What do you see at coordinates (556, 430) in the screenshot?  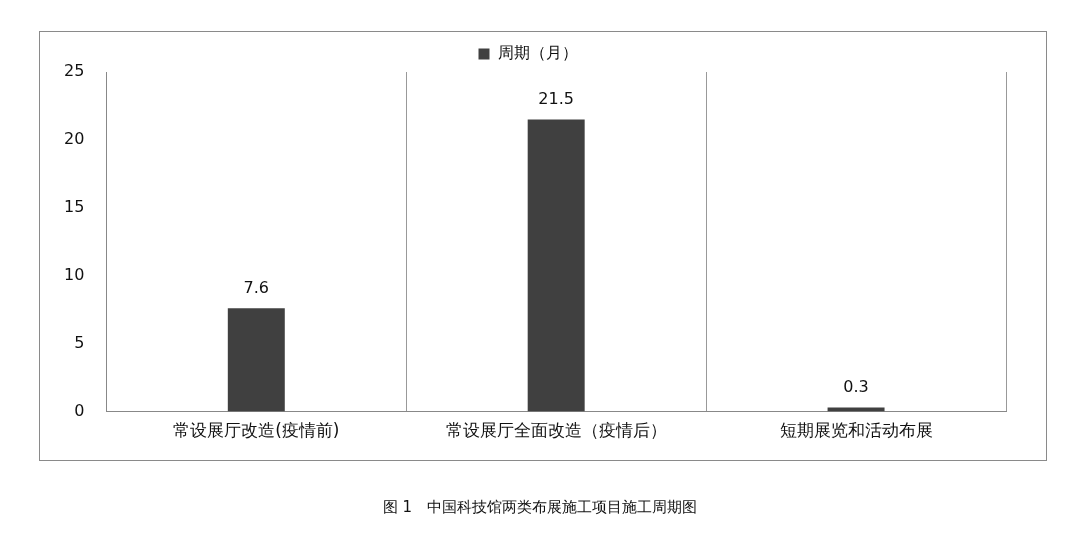 I see `x-tick-label: 常设展厅全面改造（疫情后）` at bounding box center [556, 430].